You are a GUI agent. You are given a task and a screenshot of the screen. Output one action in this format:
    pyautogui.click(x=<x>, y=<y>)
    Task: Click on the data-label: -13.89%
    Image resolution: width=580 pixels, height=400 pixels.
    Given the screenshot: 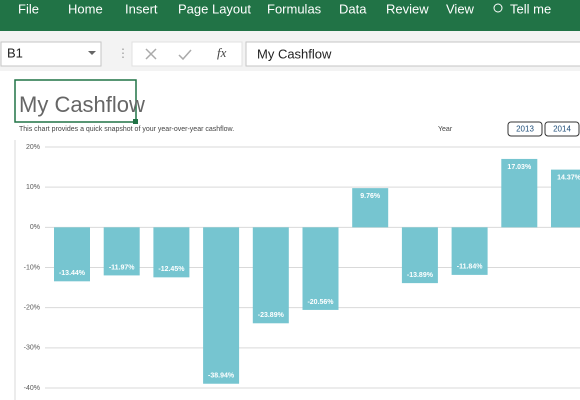 What is the action you would take?
    pyautogui.click(x=420, y=275)
    